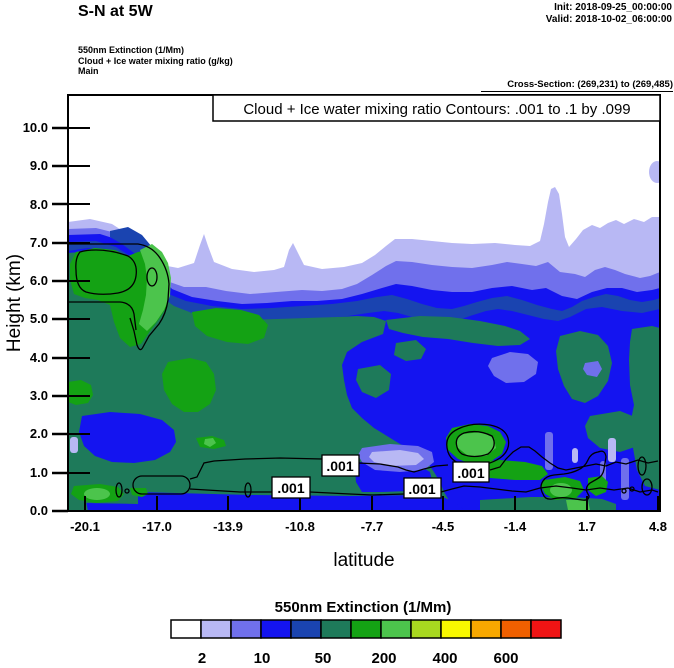 This screenshot has width=674, height=668. What do you see at coordinates (39, 242) in the screenshot?
I see `y-tick-label: 7.0` at bounding box center [39, 242].